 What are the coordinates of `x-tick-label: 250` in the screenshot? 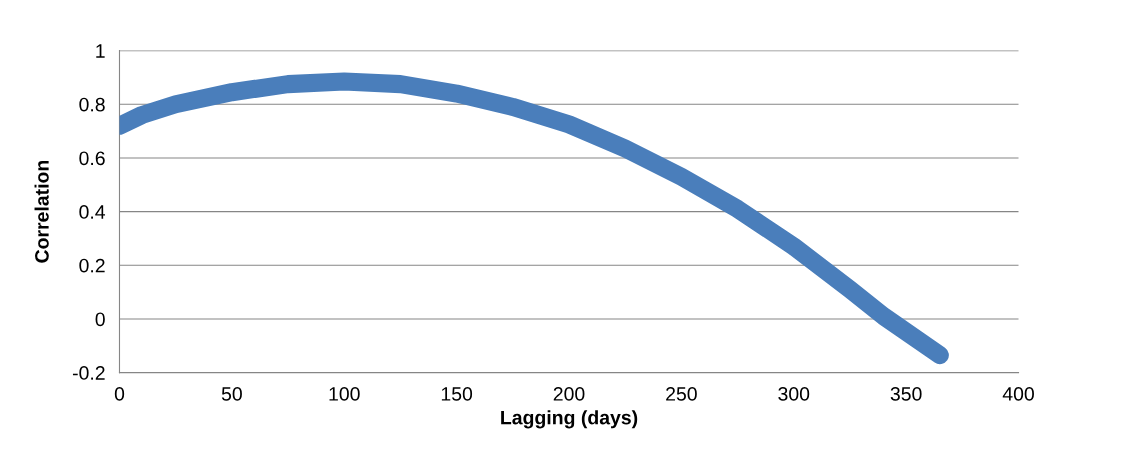 It's located at (681, 394).